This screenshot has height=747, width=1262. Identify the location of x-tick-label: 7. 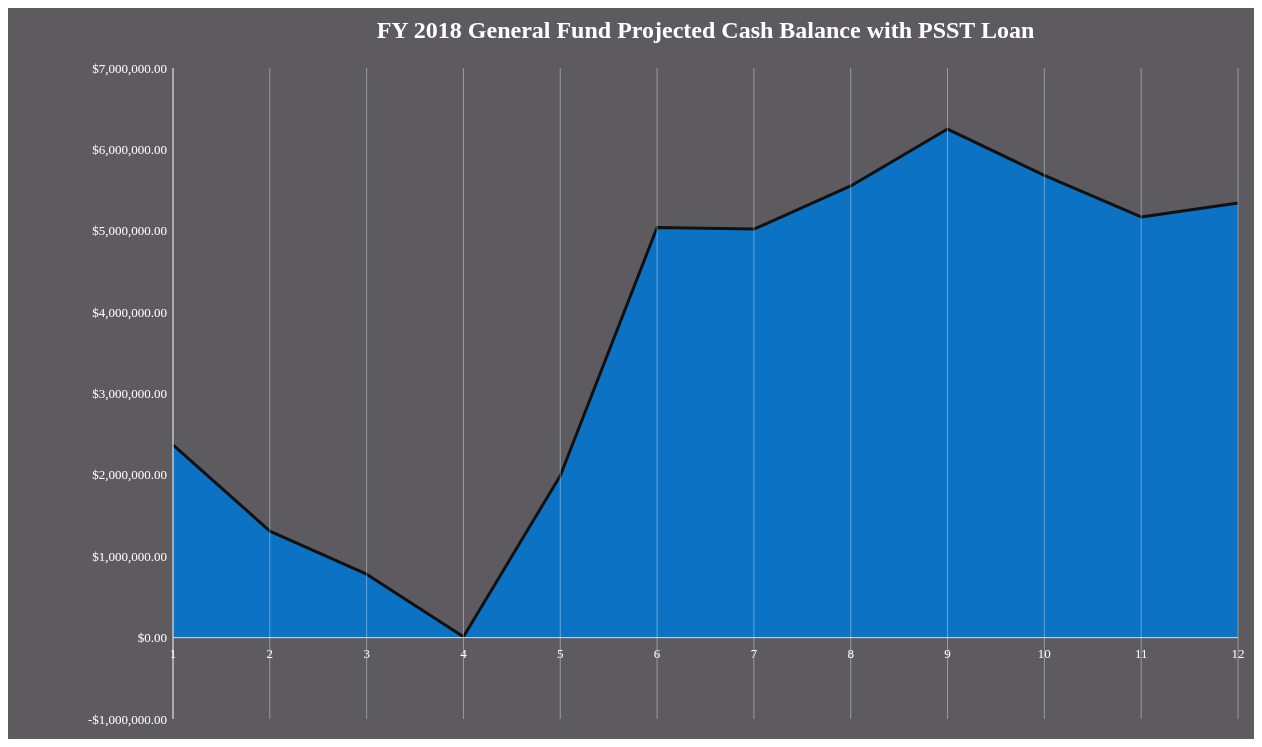
(754, 653).